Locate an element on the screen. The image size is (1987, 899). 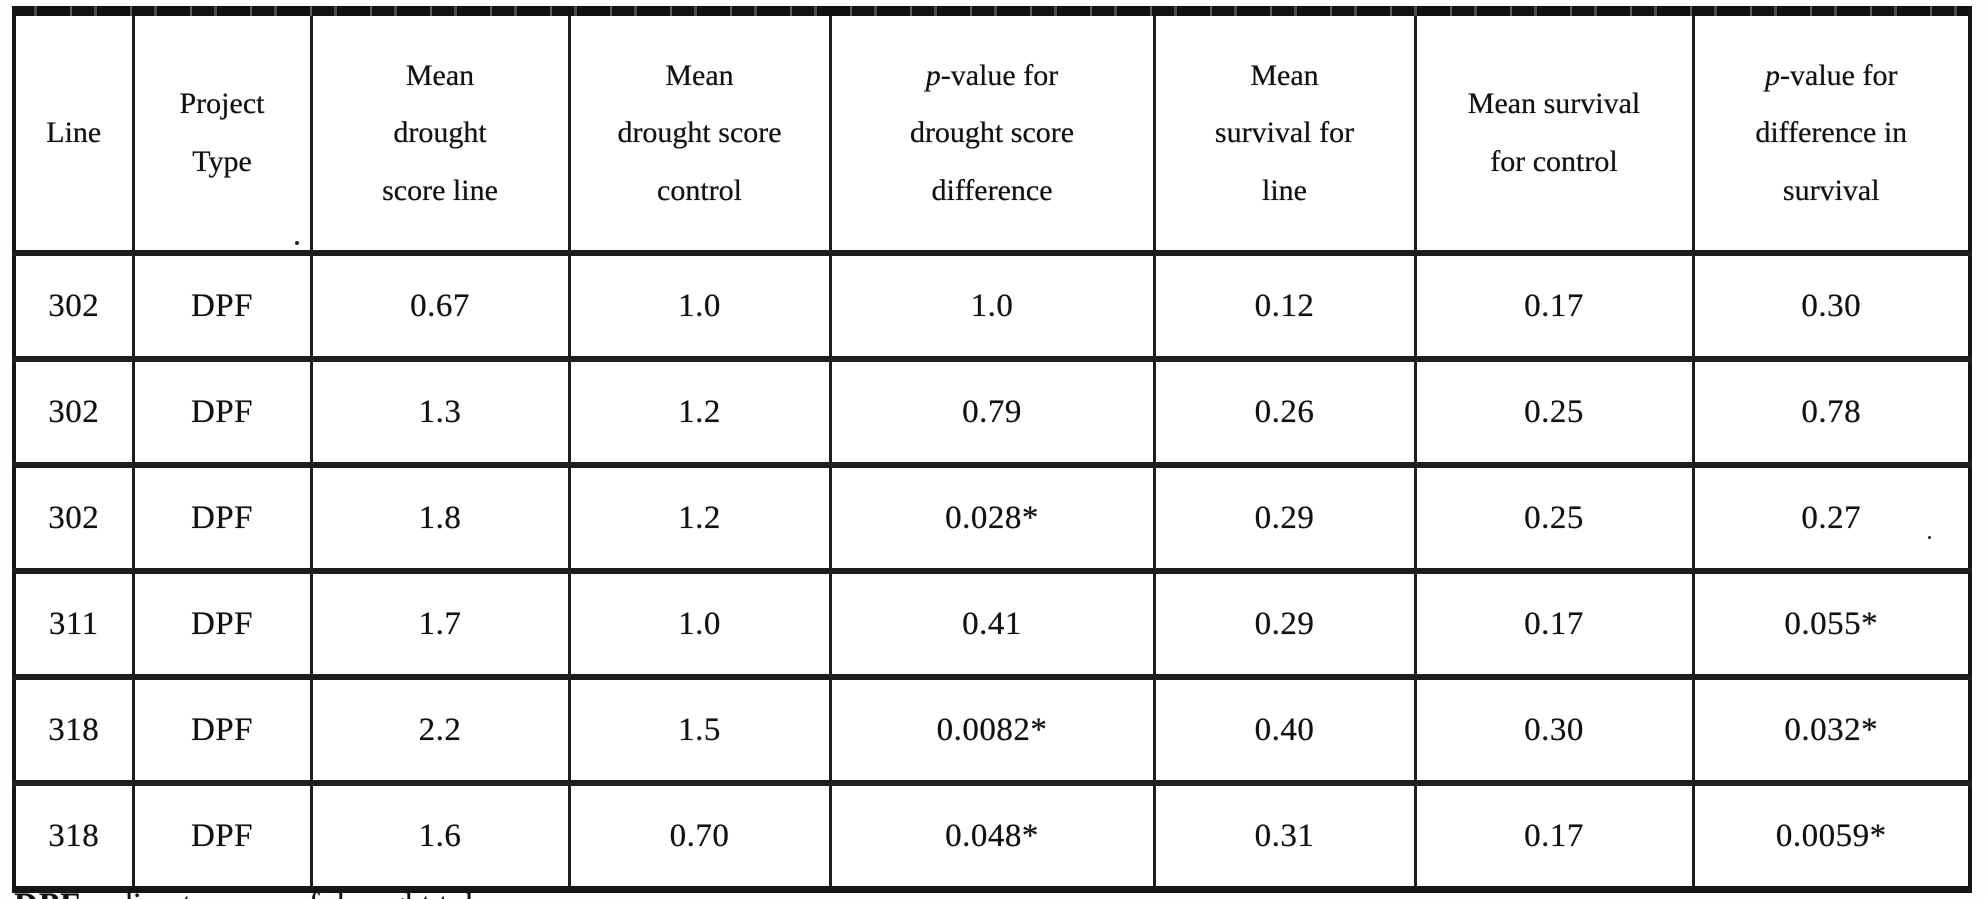
table-row: 302 DPF 0.67 1.0 1.0 0.12 0.17 0.30 is located at coordinates (992, 306).